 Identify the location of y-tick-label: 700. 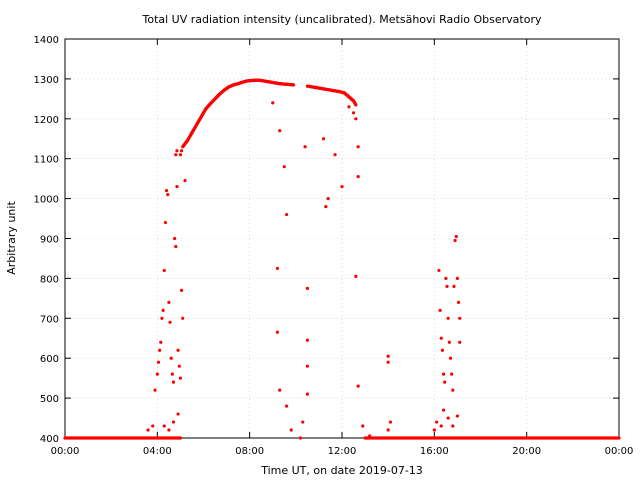
(49, 319).